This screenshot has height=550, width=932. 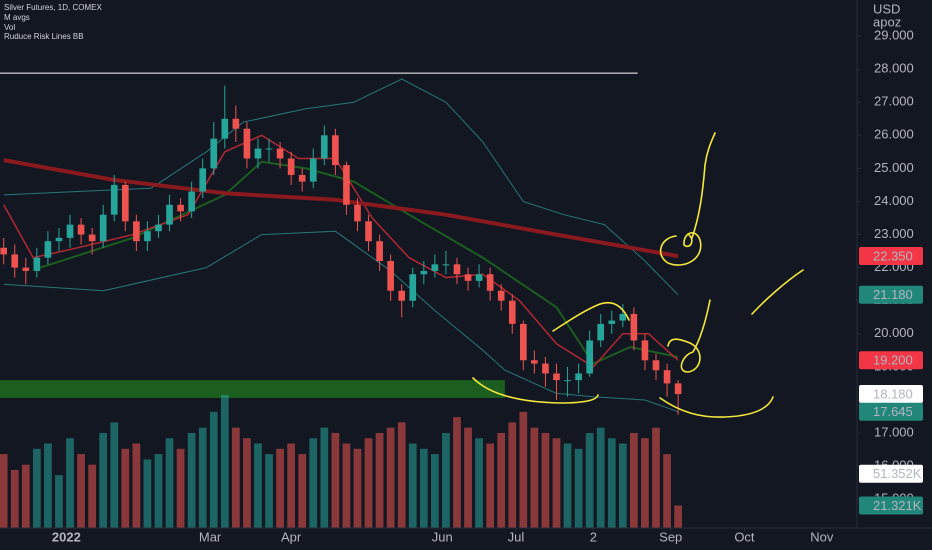 I want to click on unit-label: apoz, so click(x=887, y=21).